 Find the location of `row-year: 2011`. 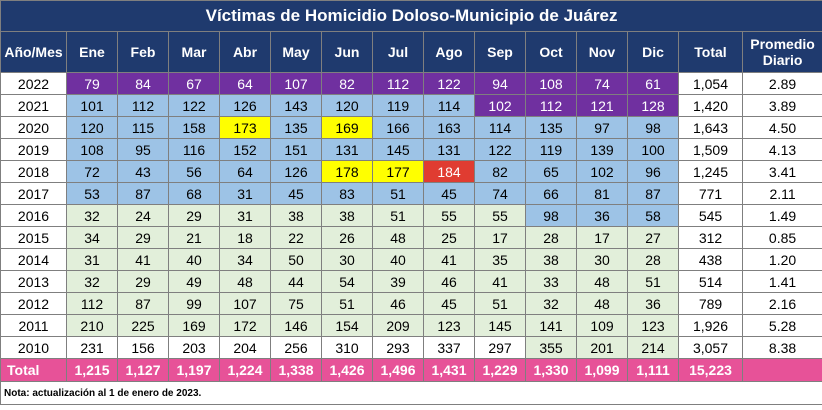

row-year: 2011 is located at coordinates (33, 325).